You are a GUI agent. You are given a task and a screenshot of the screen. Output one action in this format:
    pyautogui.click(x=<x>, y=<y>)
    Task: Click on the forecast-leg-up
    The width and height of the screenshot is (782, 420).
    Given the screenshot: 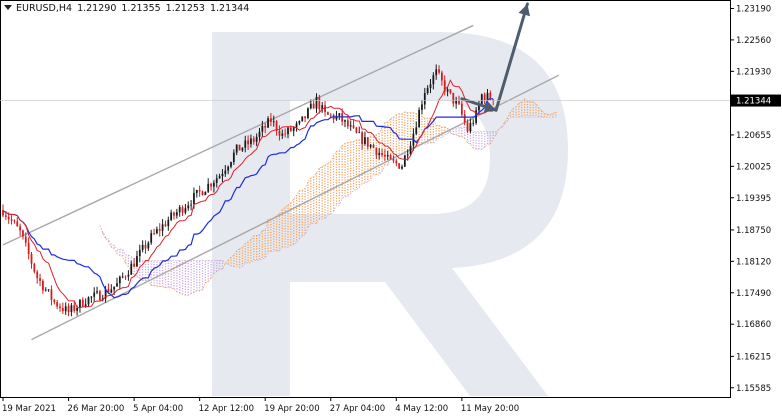 What is the action you would take?
    pyautogui.click(x=511, y=57)
    